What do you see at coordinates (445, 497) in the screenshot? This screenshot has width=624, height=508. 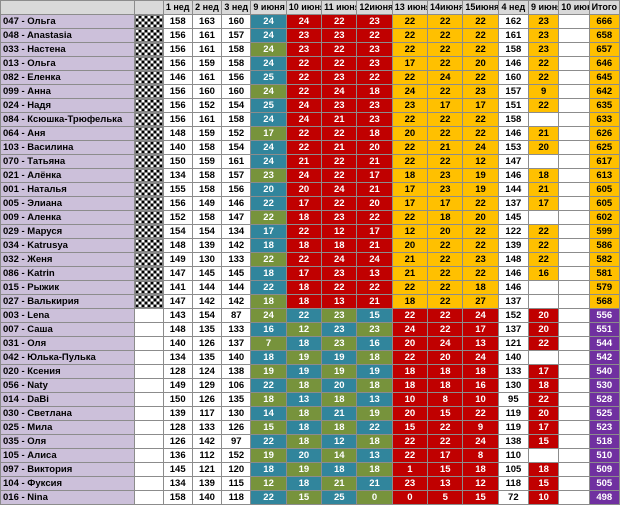 I see `score-cell: 5` at bounding box center [445, 497].